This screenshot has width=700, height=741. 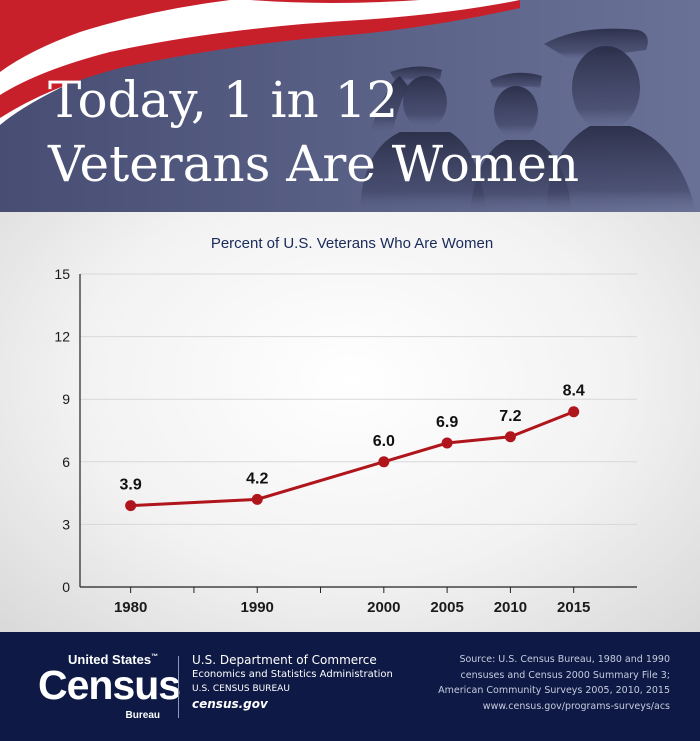 I want to click on data-point-2010, so click(x=510, y=437).